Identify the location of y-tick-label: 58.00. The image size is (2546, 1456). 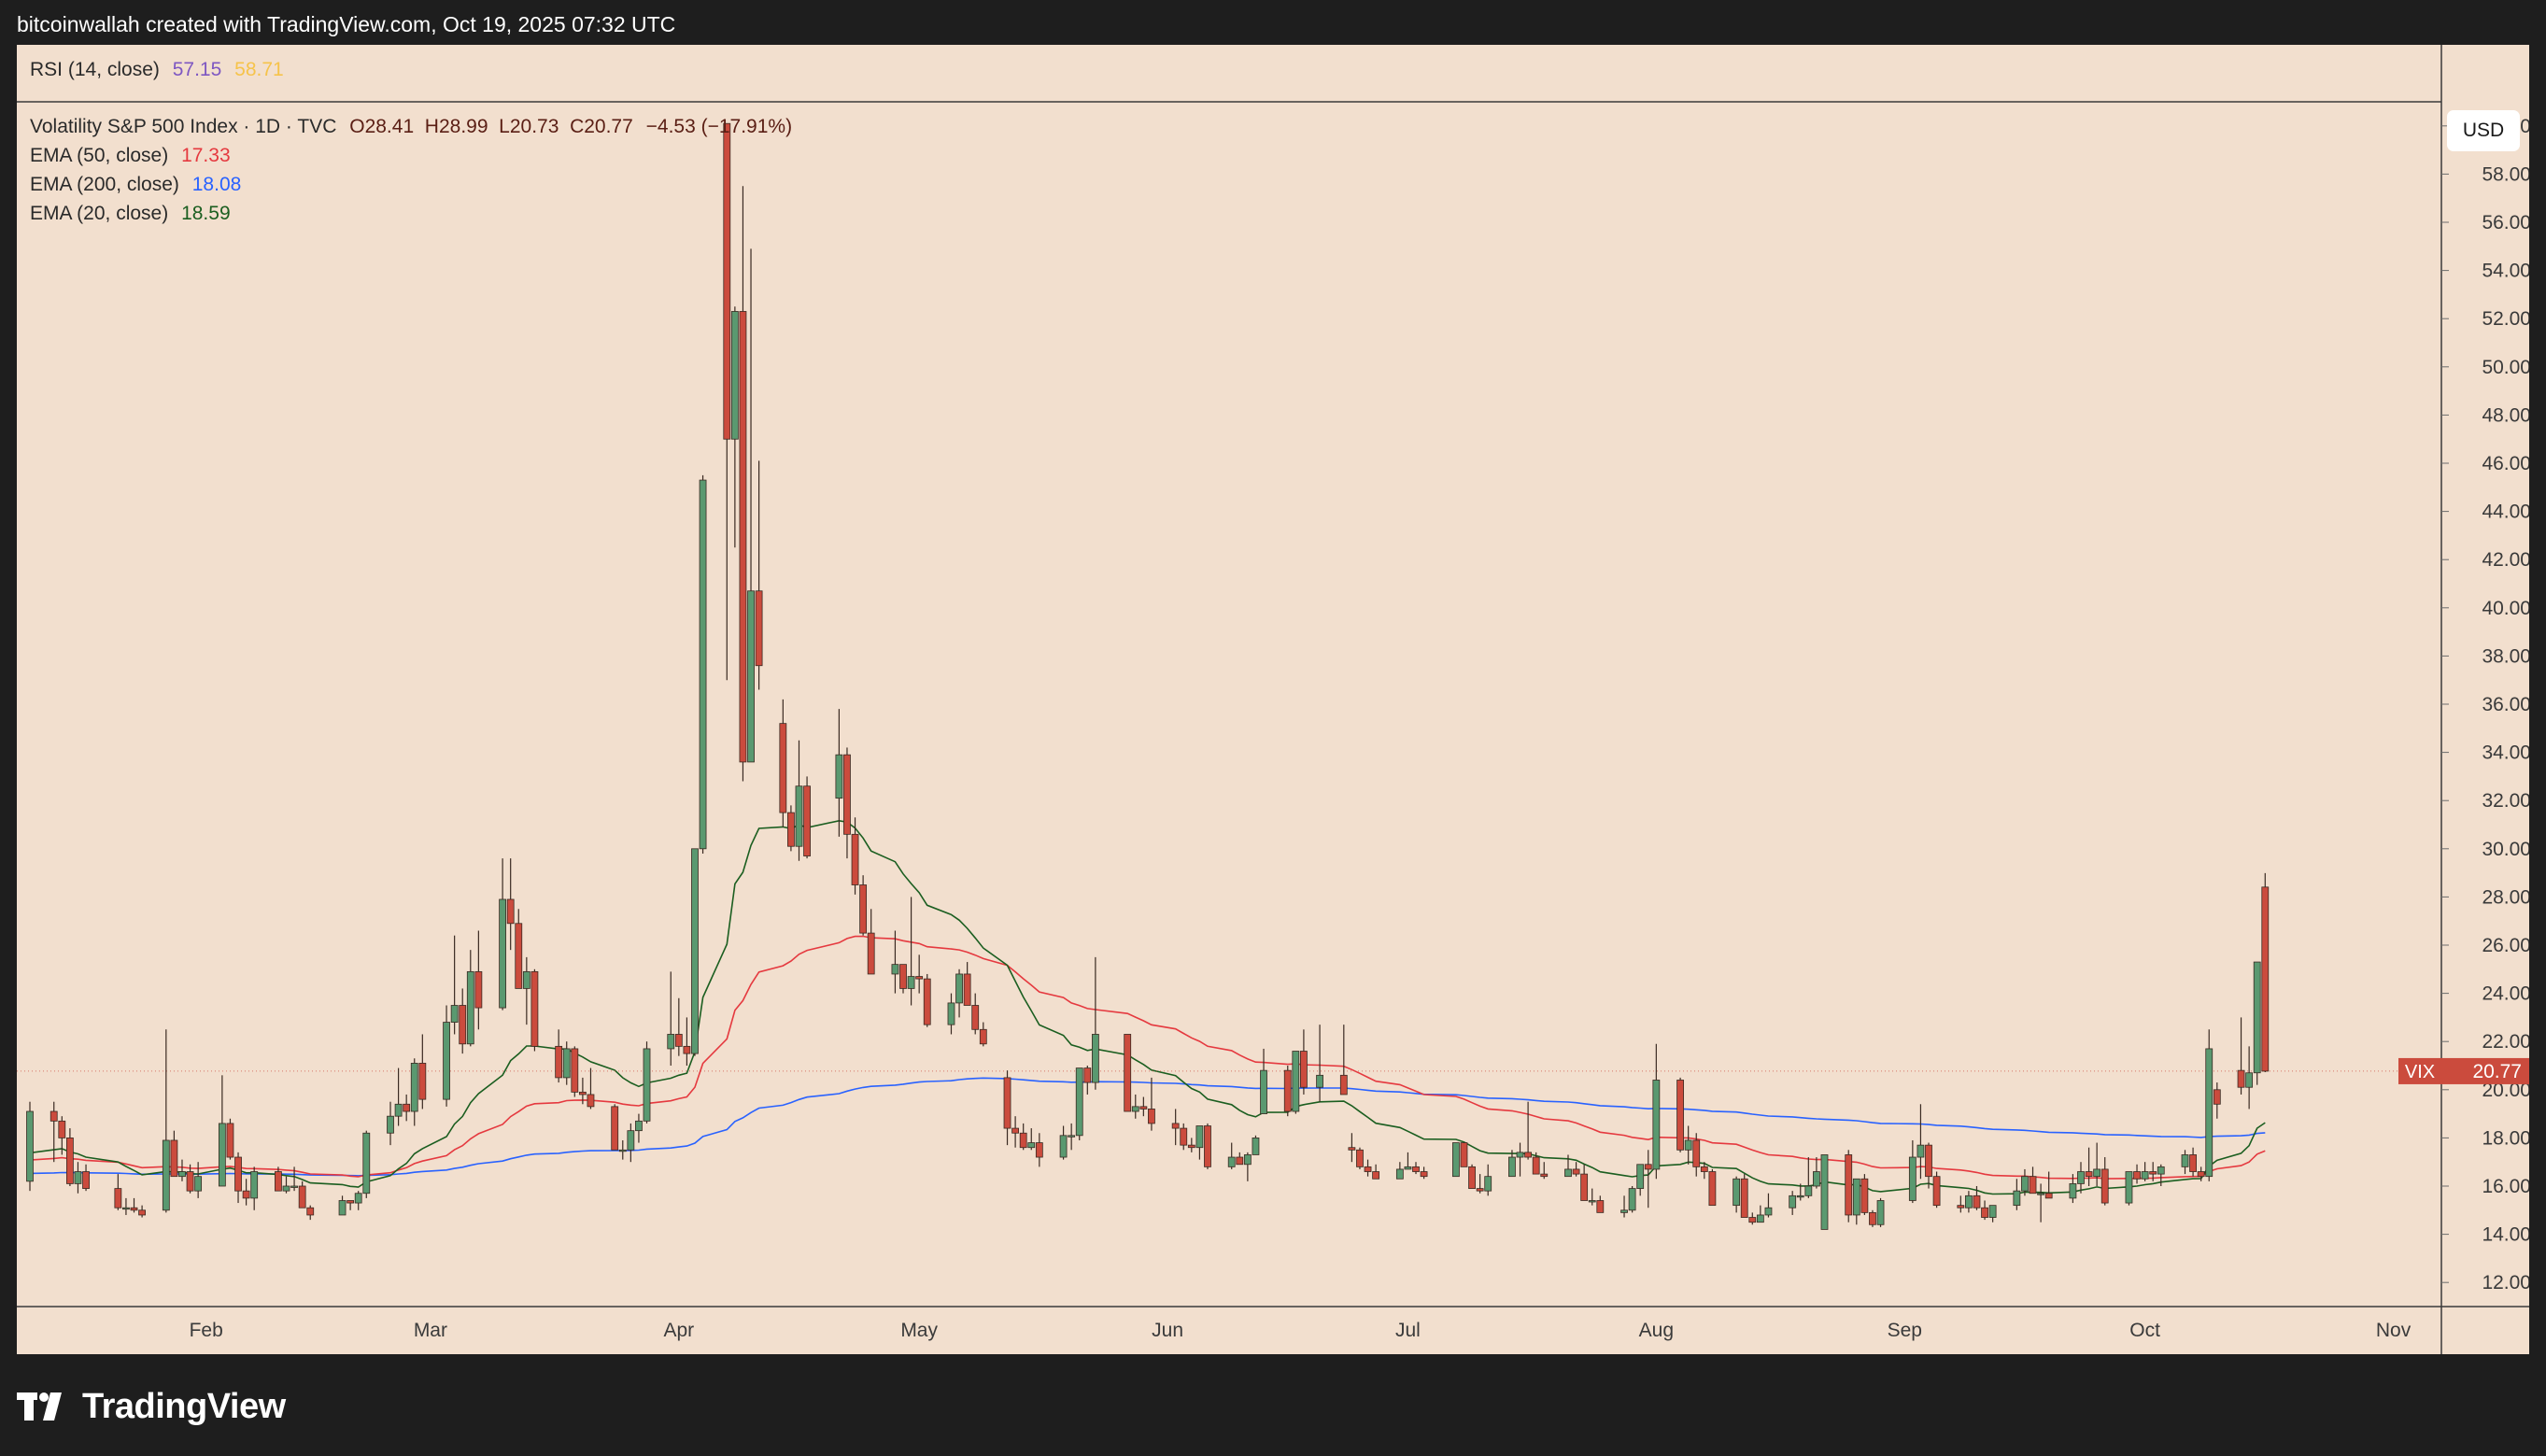
(2505, 174).